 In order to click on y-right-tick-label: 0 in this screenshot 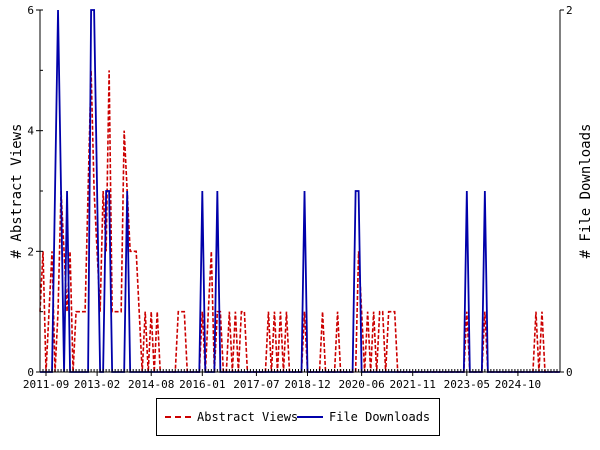, I will do `click(569, 372)`.